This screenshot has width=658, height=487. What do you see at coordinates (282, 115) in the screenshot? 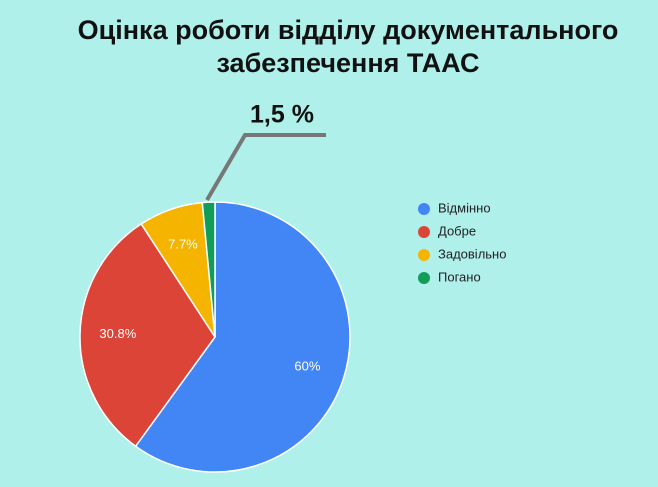
I see `annotation: 1,5 %` at bounding box center [282, 115].